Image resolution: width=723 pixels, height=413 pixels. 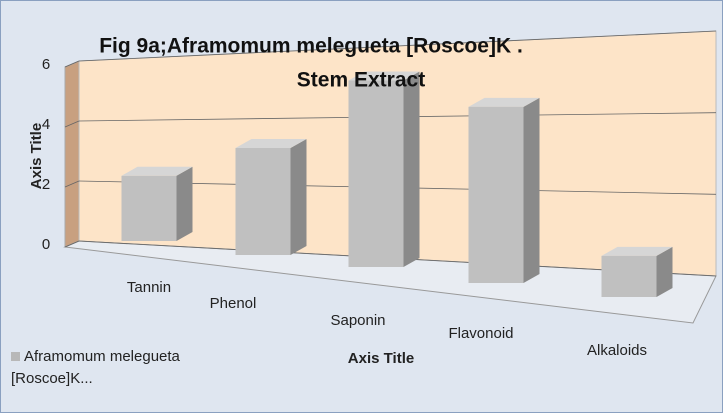 I want to click on y-tick-label: 0, so click(x=46, y=244).